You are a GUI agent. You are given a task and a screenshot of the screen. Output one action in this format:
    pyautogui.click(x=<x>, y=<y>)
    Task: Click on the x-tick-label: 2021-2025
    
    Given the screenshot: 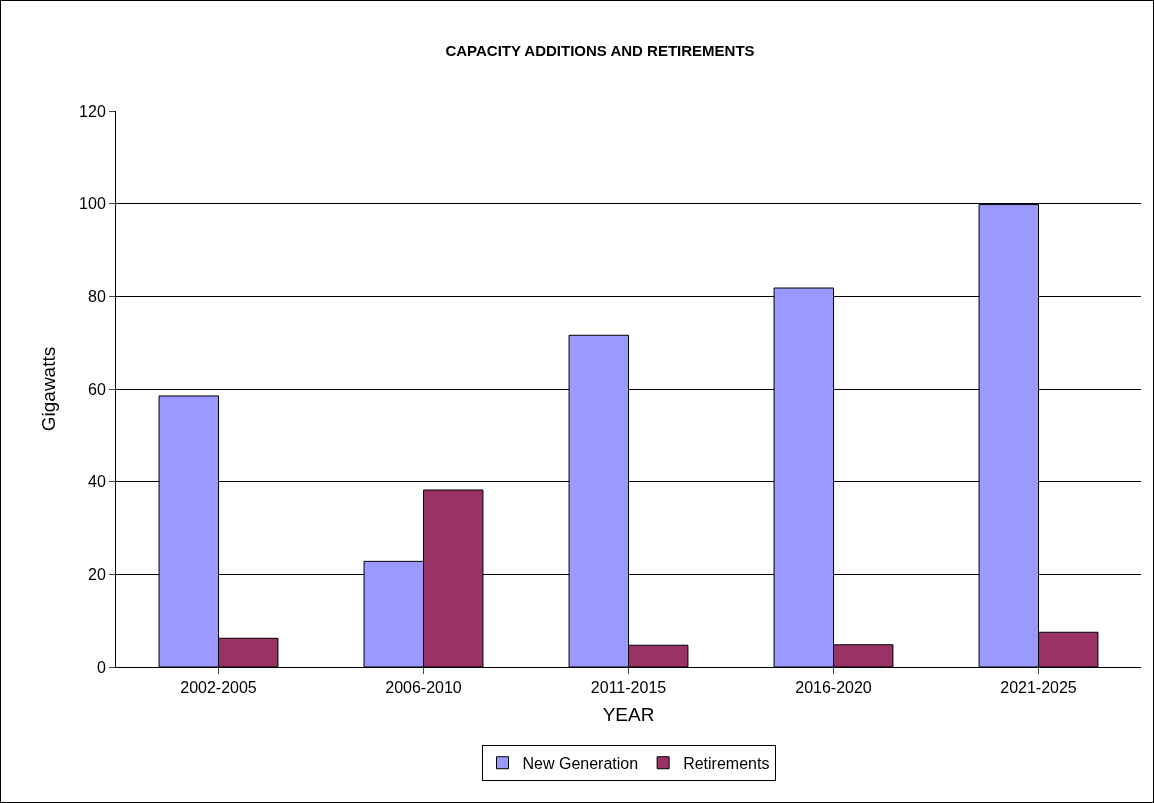 What is the action you would take?
    pyautogui.click(x=1038, y=688)
    